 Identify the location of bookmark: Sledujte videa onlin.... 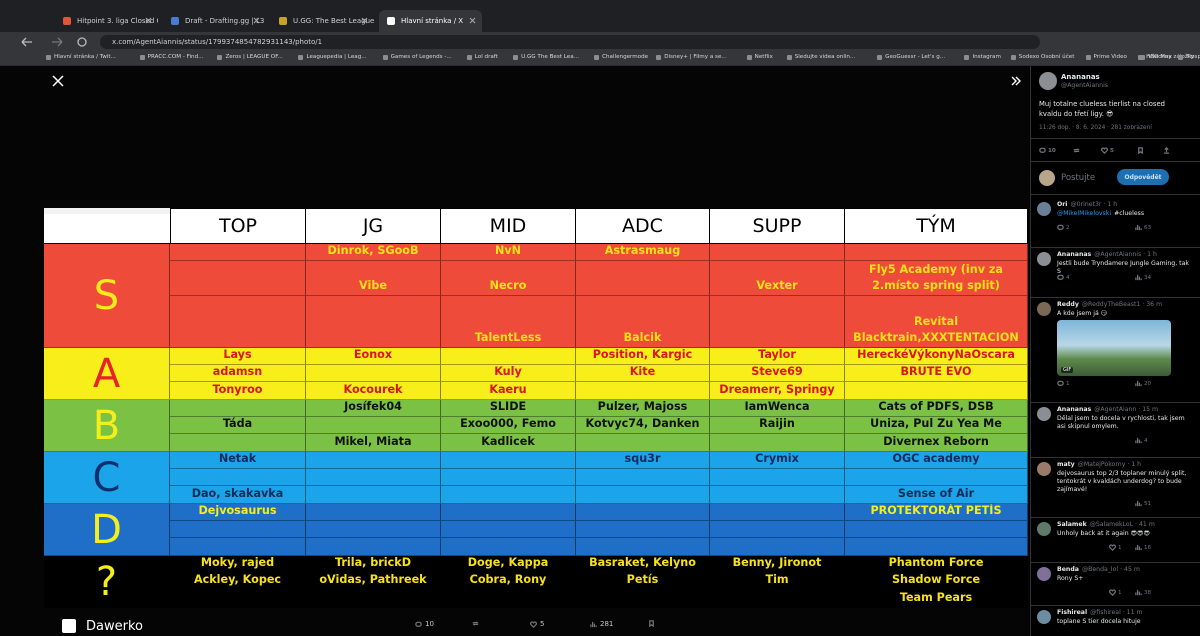
(820, 57).